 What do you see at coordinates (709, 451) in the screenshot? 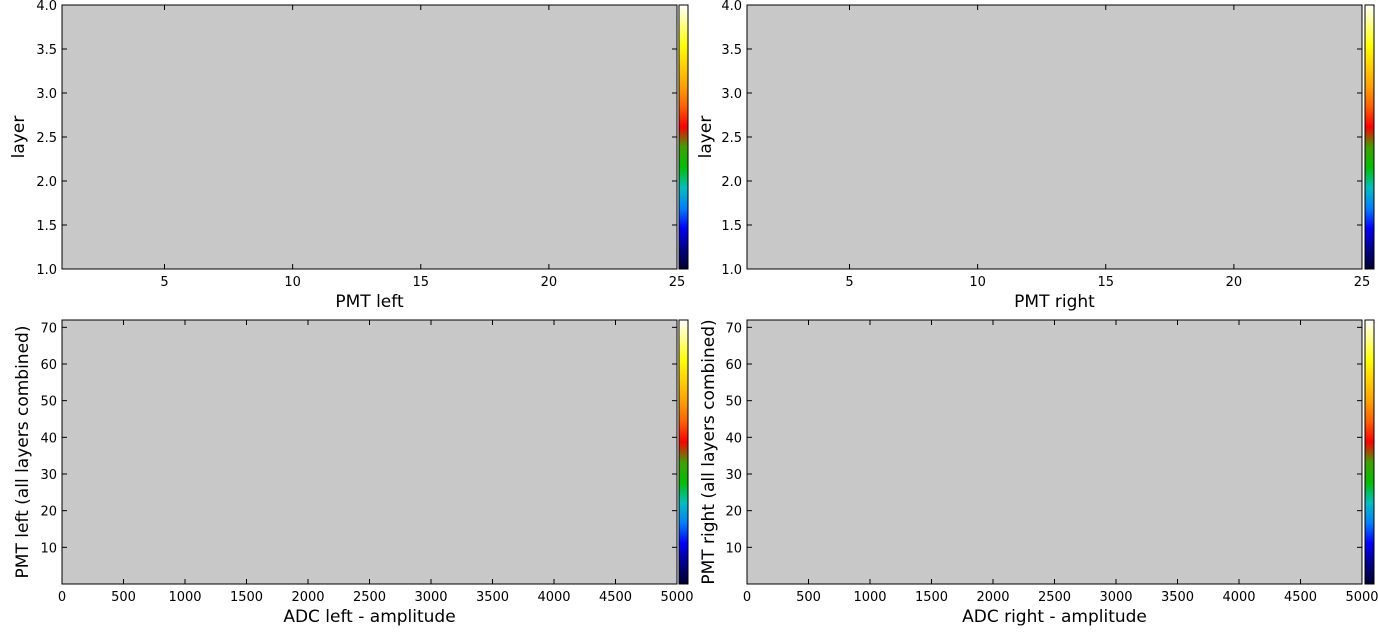
I see `y-axis-title: PMT right (all layers combined)` at bounding box center [709, 451].